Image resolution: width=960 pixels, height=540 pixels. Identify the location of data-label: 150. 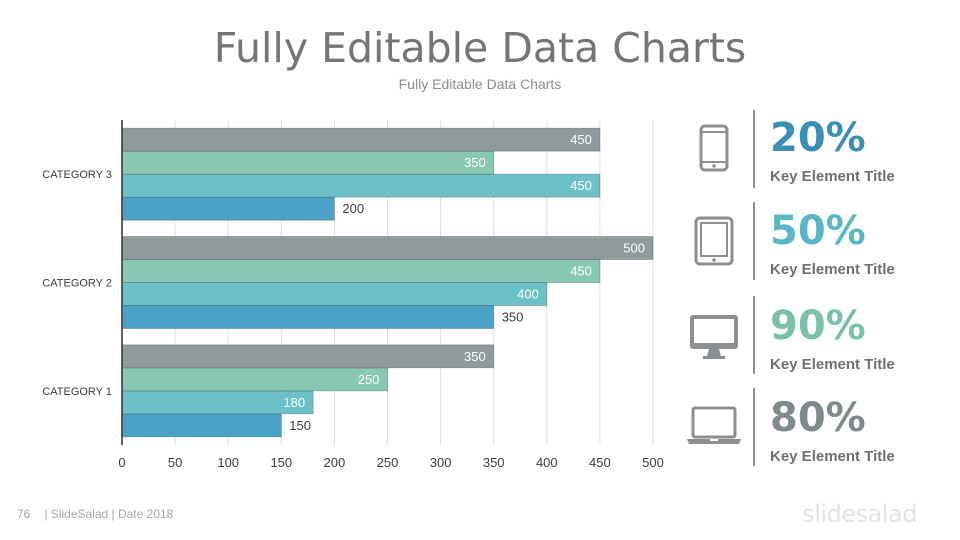
(300, 425).